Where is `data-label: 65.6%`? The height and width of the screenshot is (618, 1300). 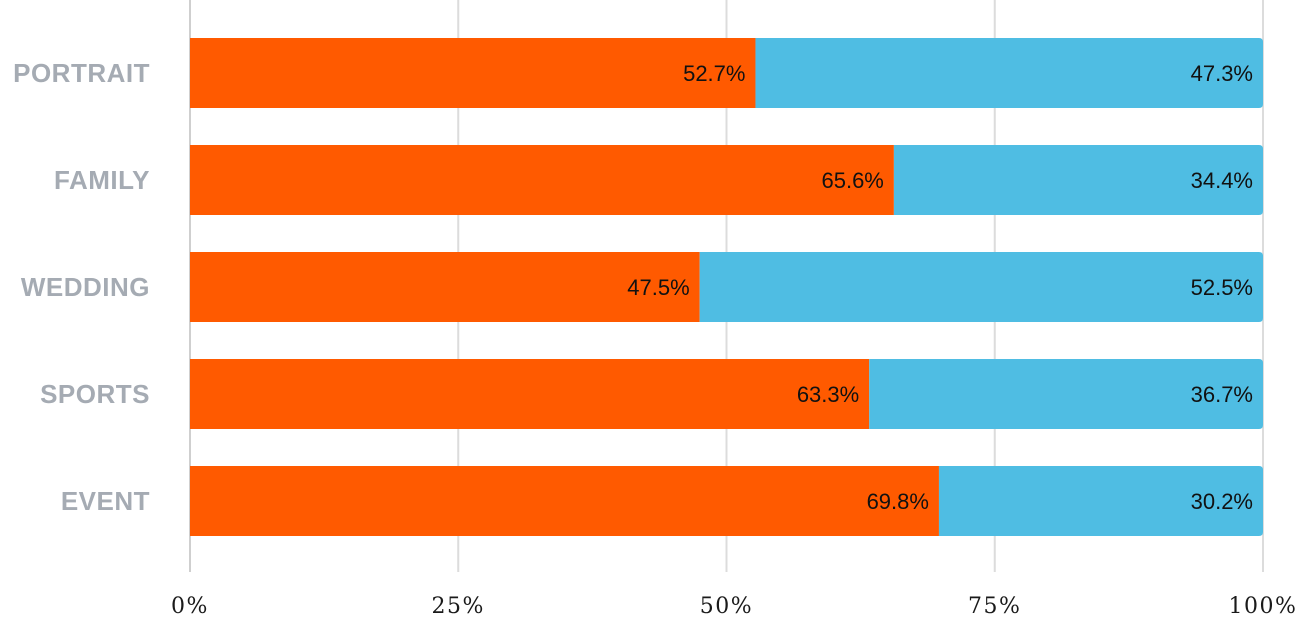 data-label: 65.6% is located at coordinates (852, 180).